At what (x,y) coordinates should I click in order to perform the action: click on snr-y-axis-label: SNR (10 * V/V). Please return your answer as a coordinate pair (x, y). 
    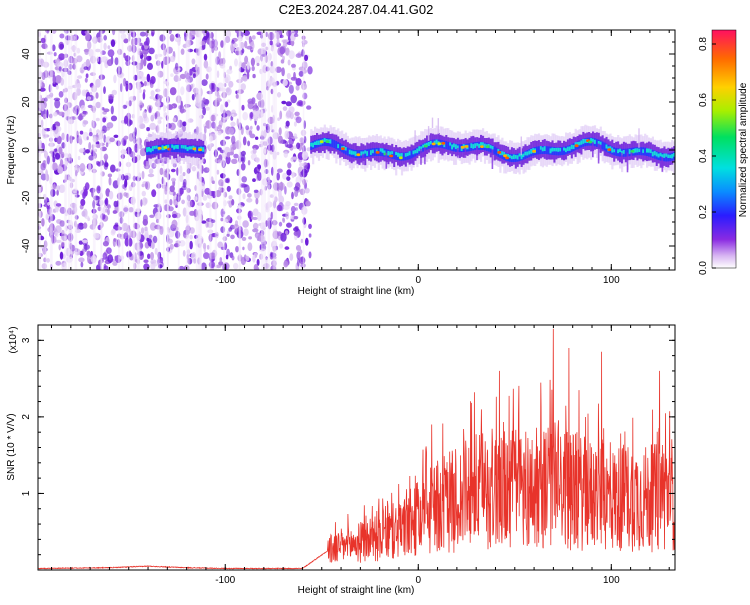
    Looking at the image, I should click on (11, 446).